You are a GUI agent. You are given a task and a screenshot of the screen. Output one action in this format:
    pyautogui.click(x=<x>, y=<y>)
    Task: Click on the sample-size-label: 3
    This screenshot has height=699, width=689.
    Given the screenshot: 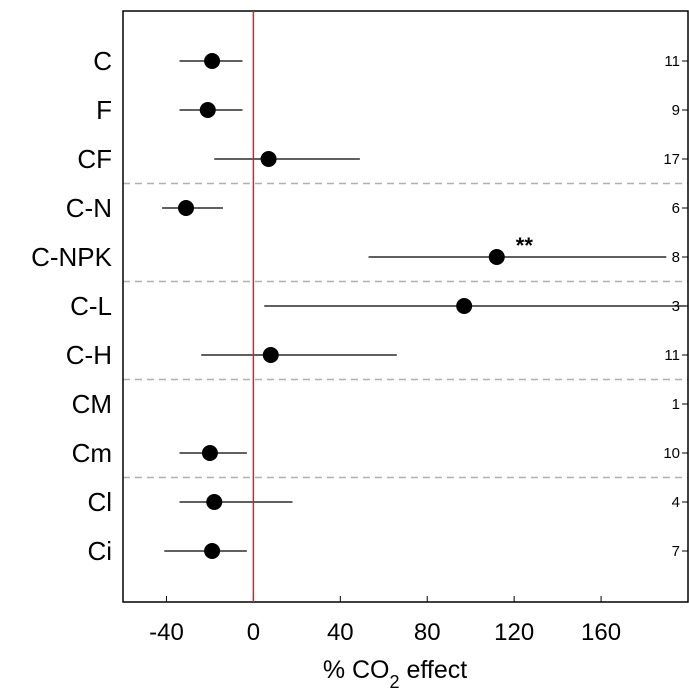 What is the action you would take?
    pyautogui.click(x=676, y=306)
    